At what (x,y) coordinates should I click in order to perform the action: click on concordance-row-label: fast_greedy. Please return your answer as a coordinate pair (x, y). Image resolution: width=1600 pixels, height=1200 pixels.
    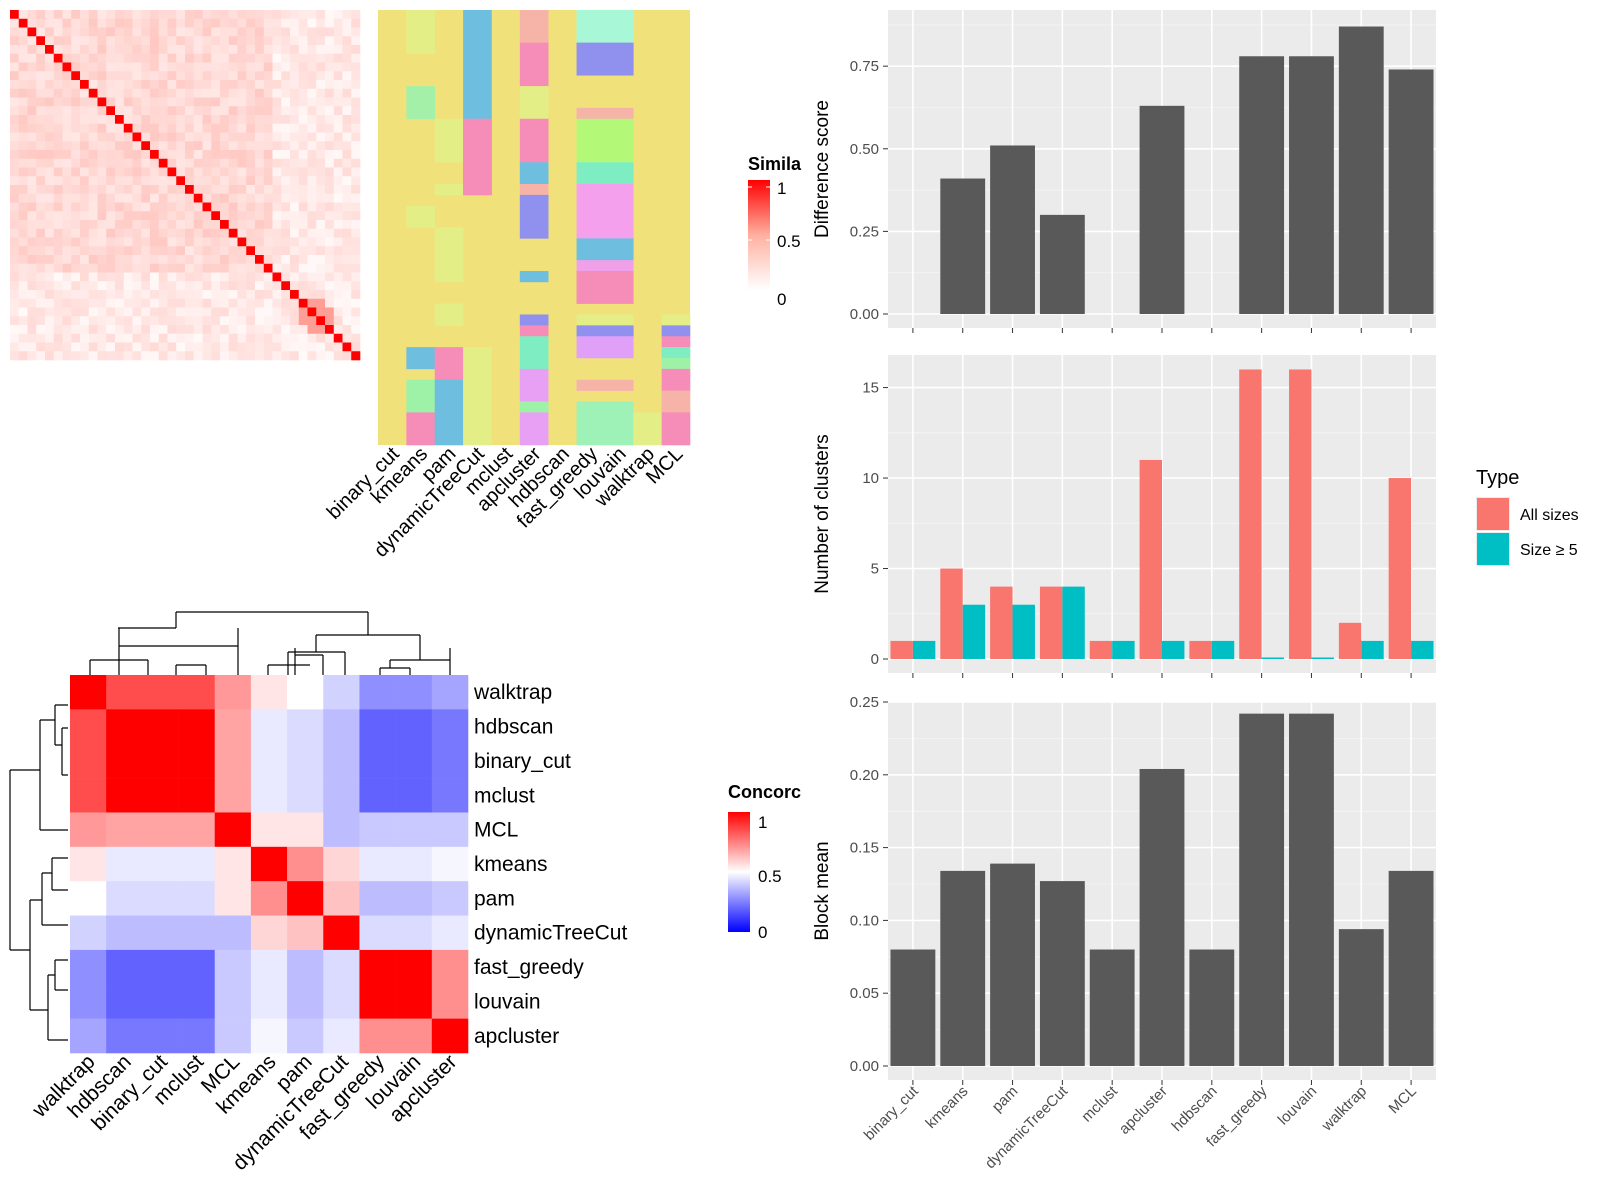
    Looking at the image, I should click on (529, 967).